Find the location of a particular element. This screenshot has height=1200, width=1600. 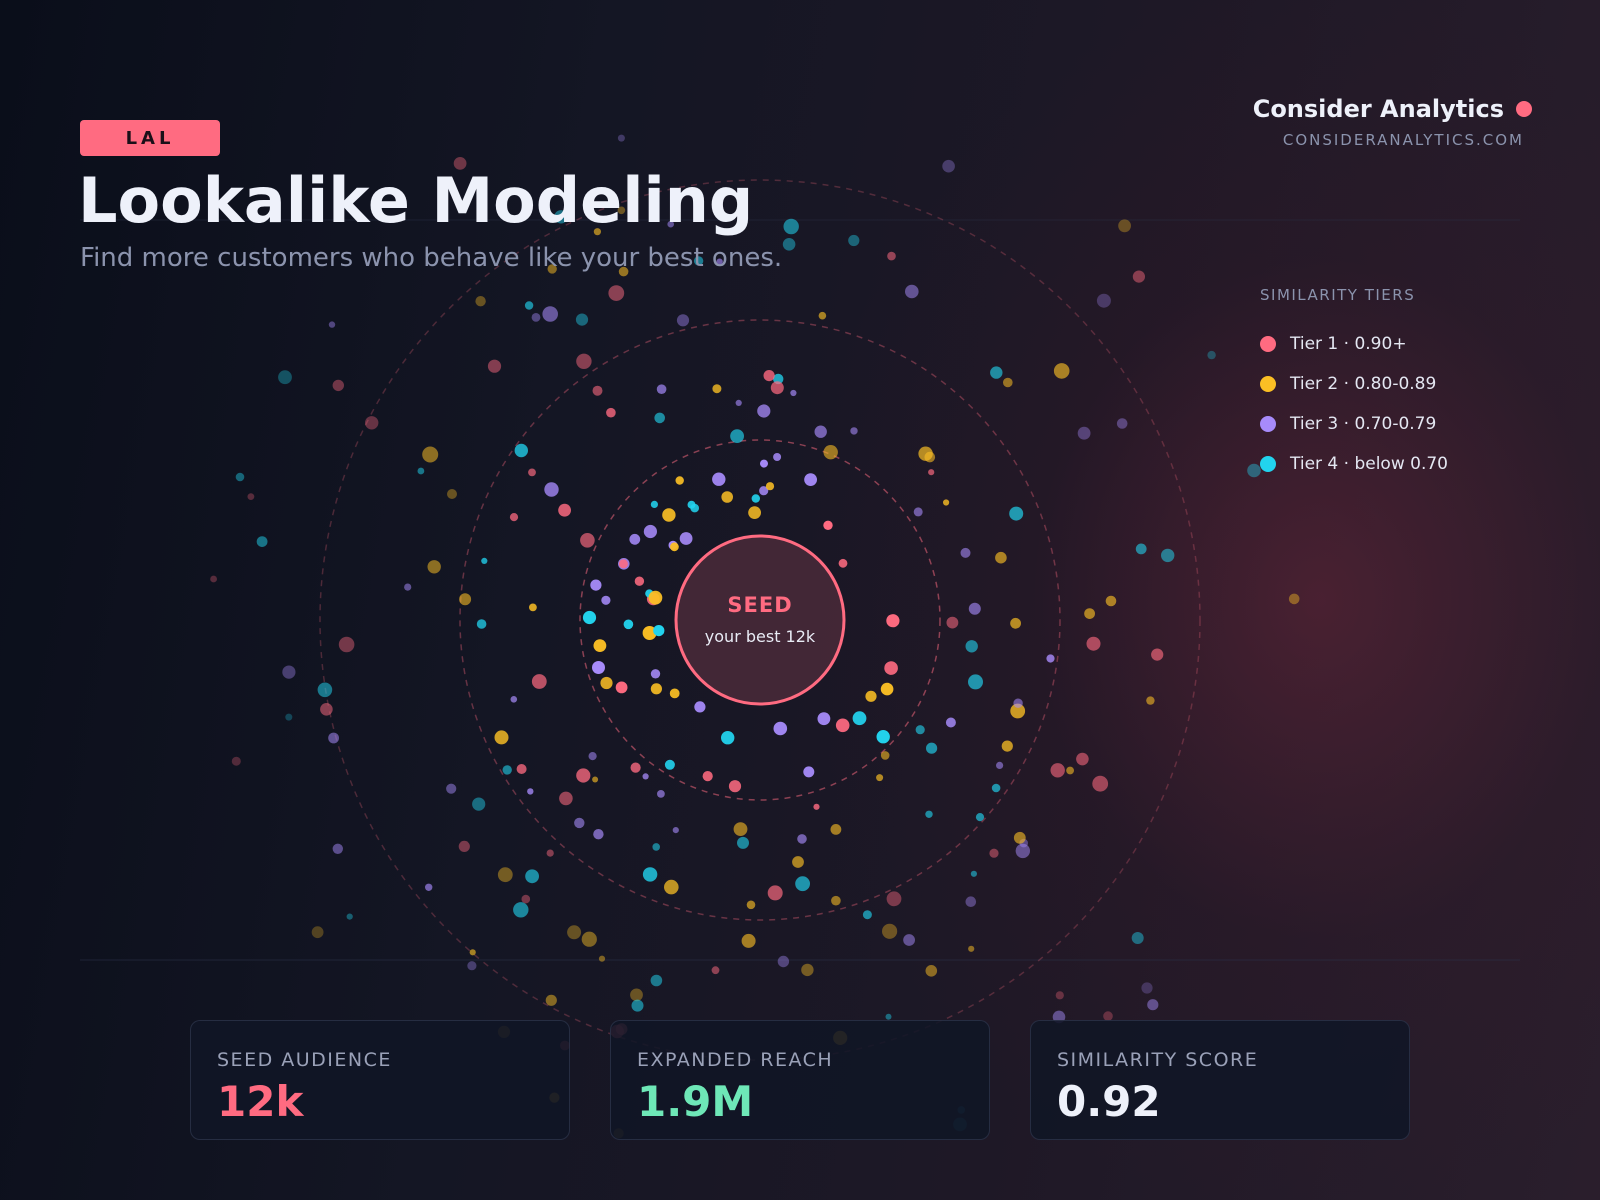

seed-node: SEED your best 12k is located at coordinates (760, 620).